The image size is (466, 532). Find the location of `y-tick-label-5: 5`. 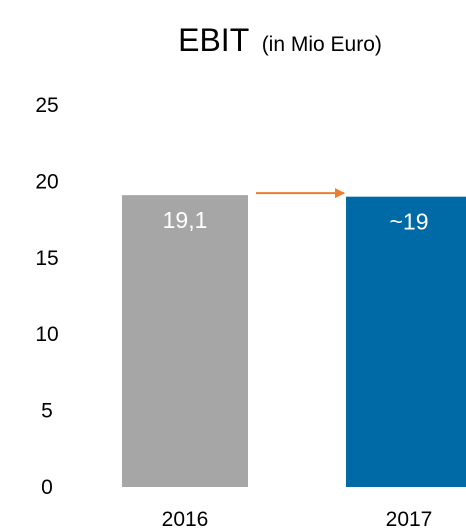

y-tick-label-5: 5 is located at coordinates (47, 411).